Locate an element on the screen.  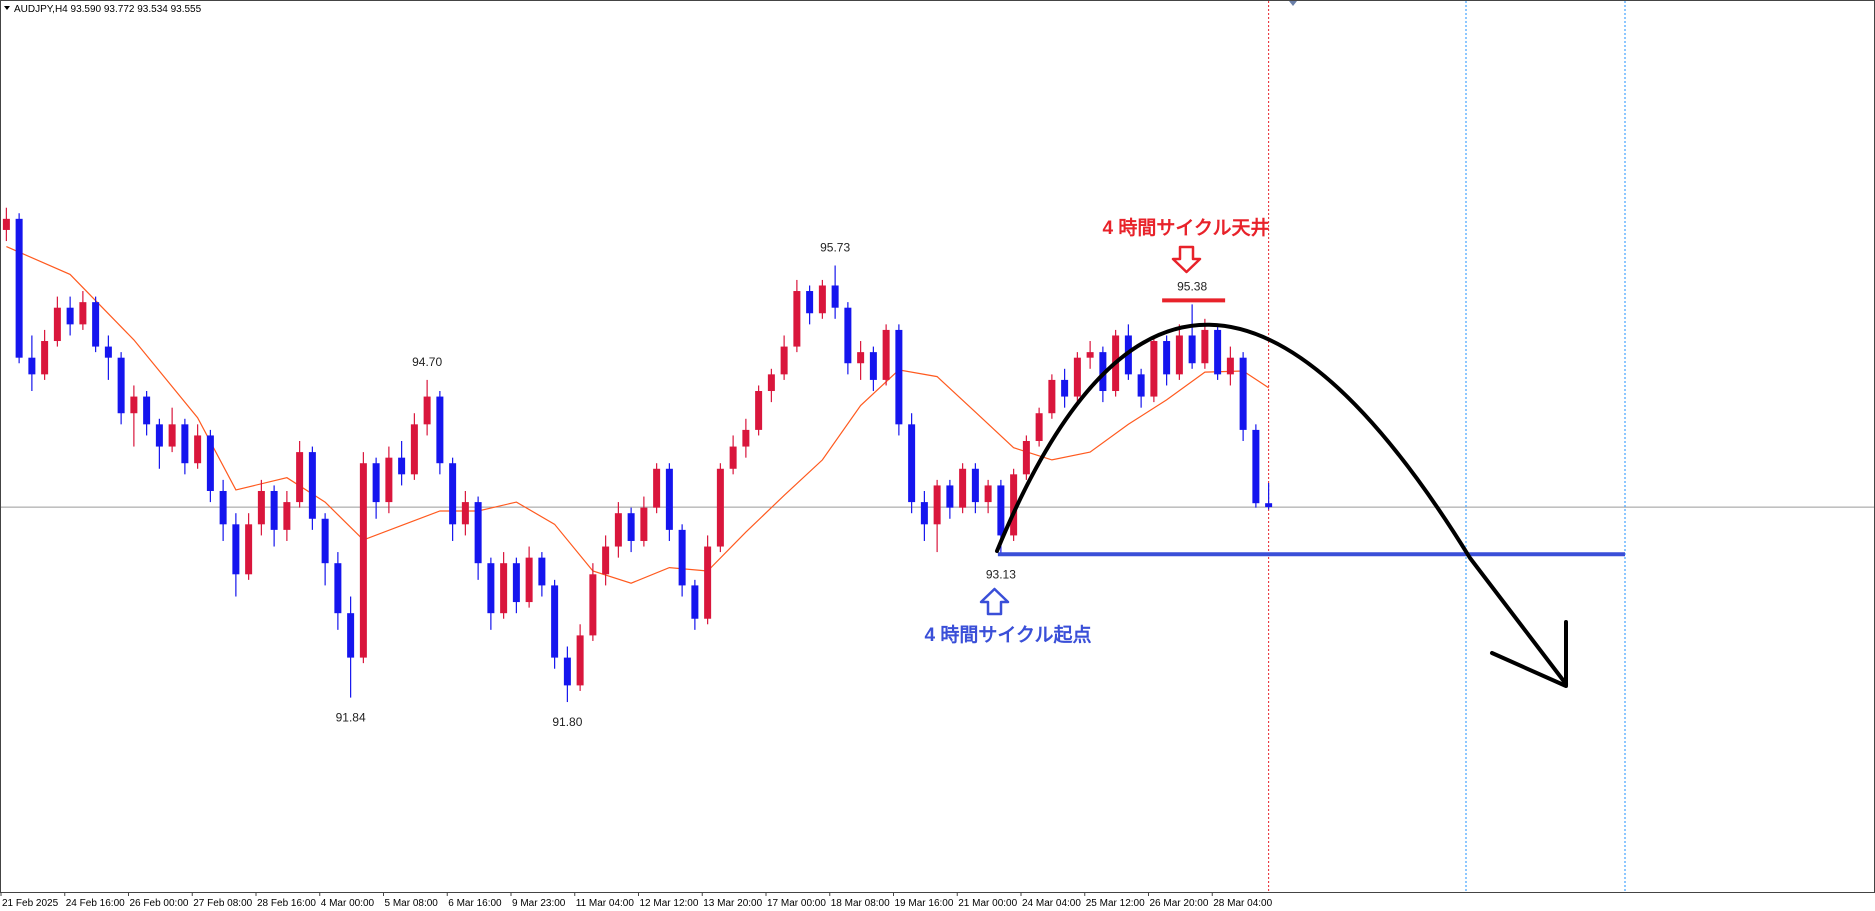
price-label: 91.84 is located at coordinates (351, 718).